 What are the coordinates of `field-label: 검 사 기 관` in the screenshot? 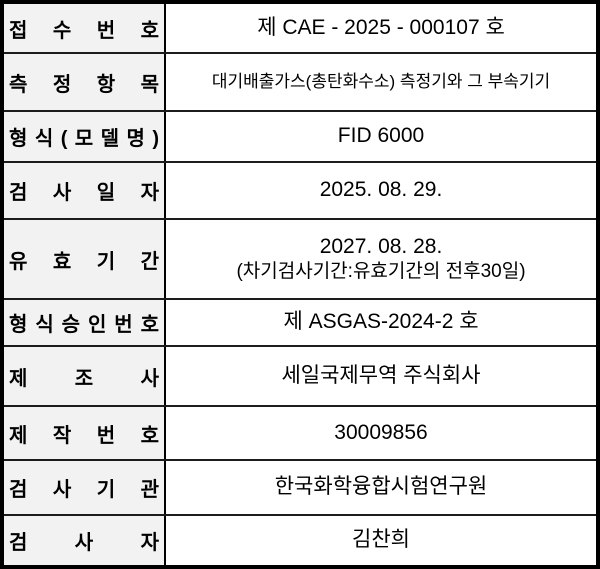 It's located at (84, 490).